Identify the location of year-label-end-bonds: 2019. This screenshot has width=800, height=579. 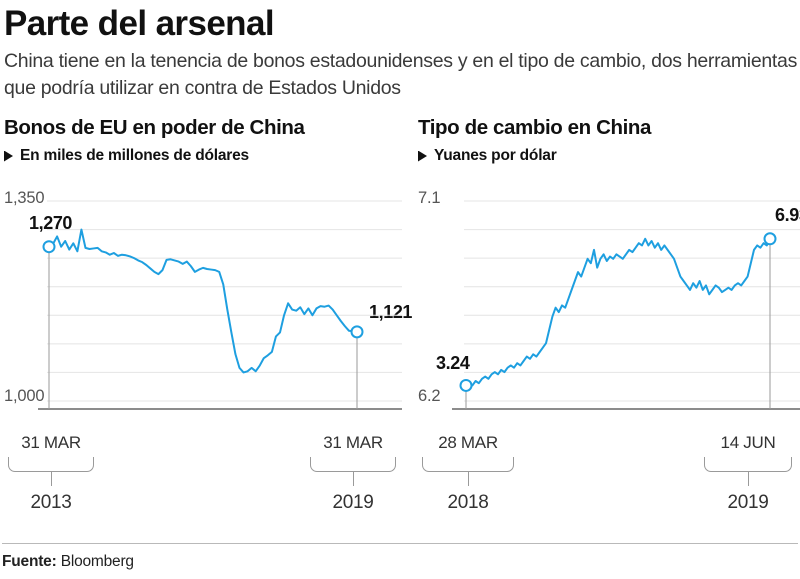
(353, 502).